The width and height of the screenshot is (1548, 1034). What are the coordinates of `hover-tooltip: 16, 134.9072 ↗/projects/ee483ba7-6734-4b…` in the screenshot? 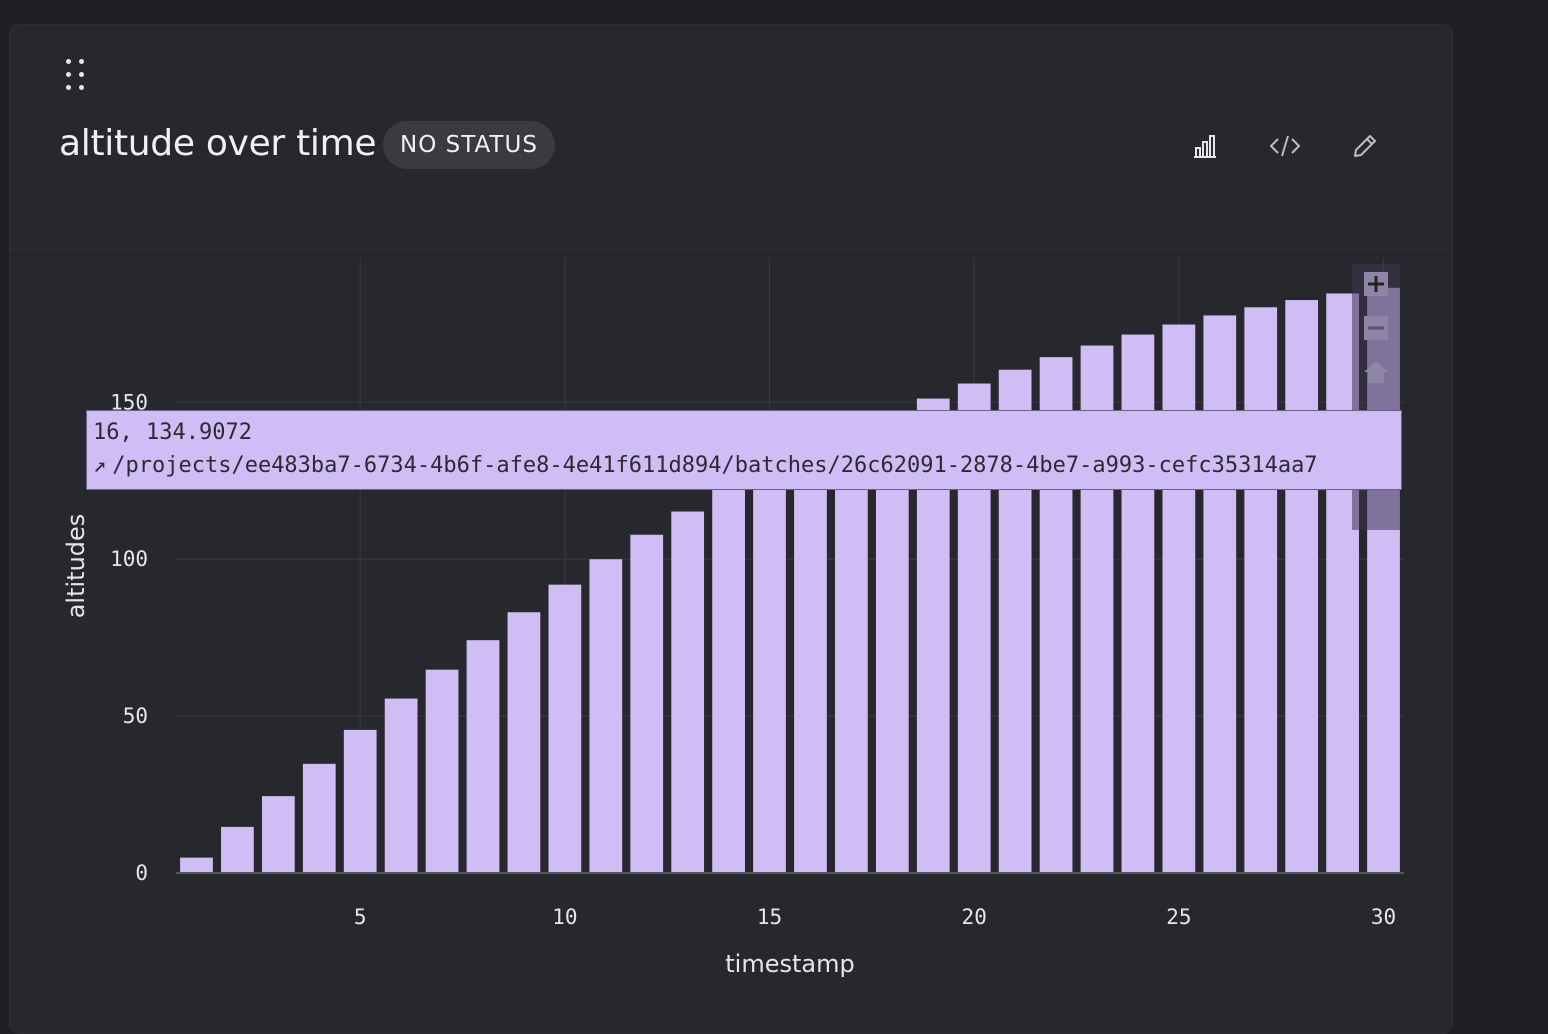 It's located at (744, 450).